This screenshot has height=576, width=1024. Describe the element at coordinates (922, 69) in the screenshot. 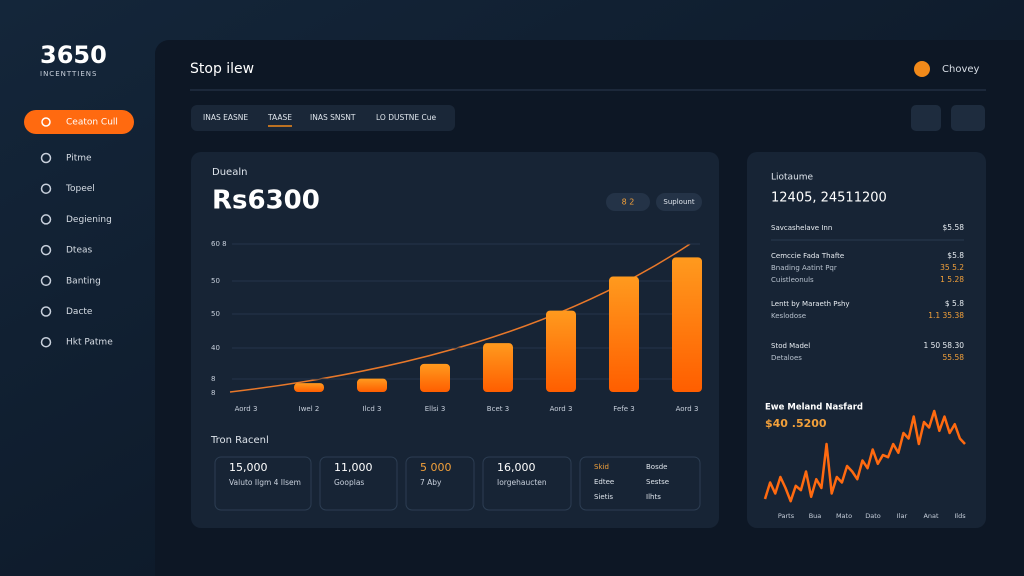

I see `user-avatar` at that location.